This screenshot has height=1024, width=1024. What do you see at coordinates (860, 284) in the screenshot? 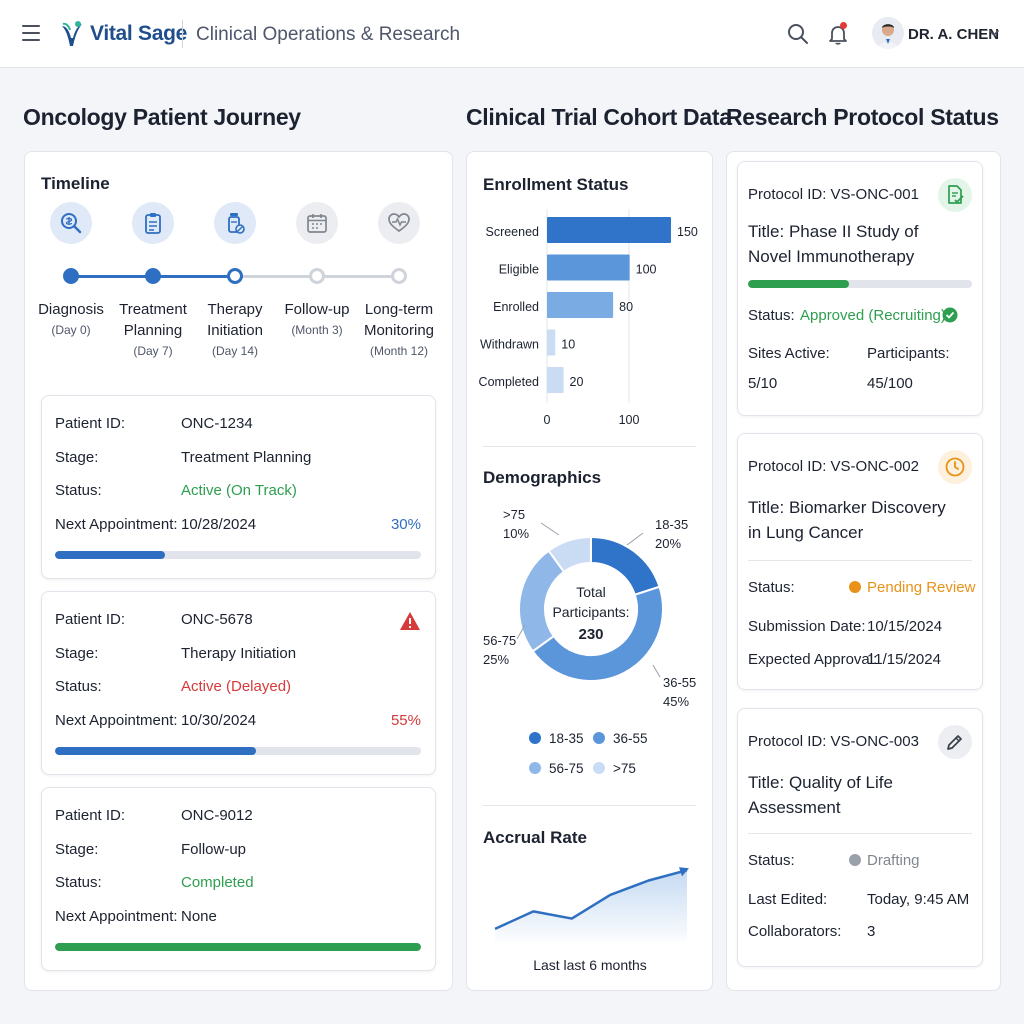
I see `protocol-progress-bar` at bounding box center [860, 284].